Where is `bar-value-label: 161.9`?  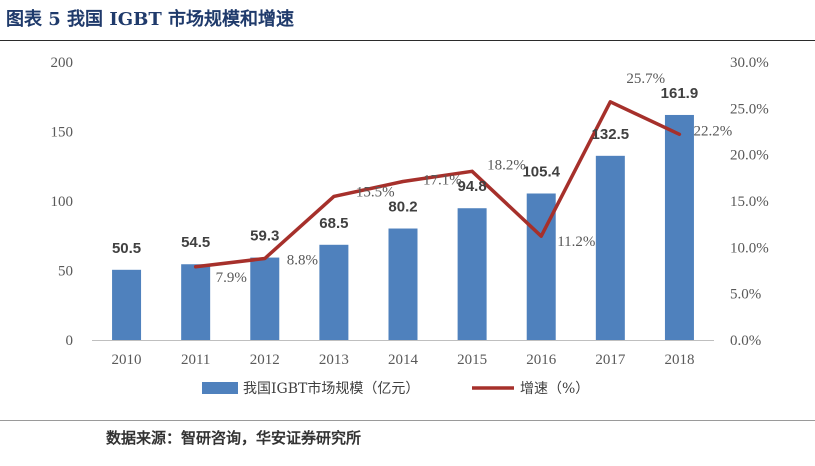 bar-value-label: 161.9 is located at coordinates (680, 93).